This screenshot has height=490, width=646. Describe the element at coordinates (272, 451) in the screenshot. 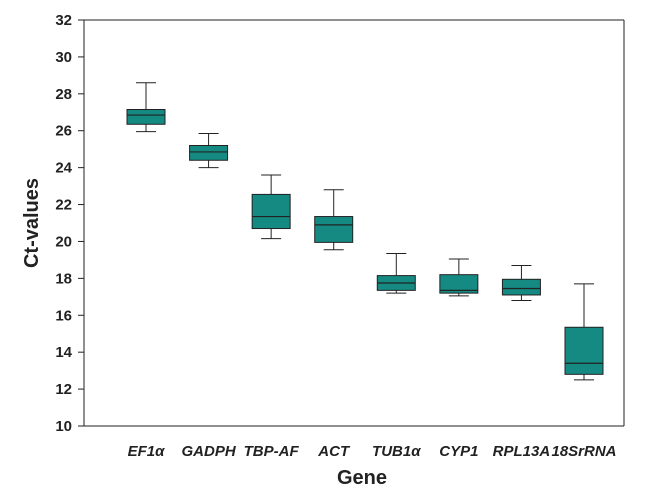

I see `x-tick-label: TBP-AF` at that location.